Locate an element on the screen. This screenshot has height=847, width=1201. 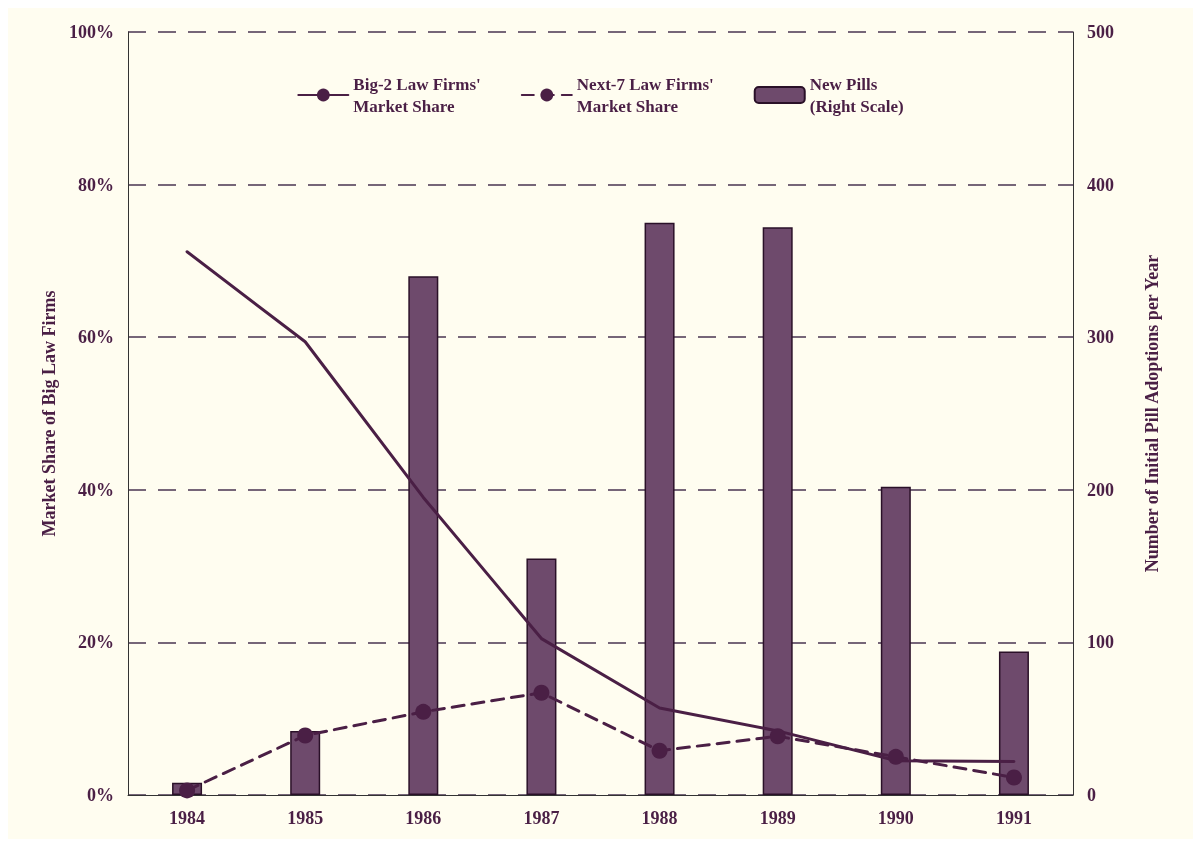
y-axis-title: Market Share of Big Law Firms is located at coordinates (49, 413).